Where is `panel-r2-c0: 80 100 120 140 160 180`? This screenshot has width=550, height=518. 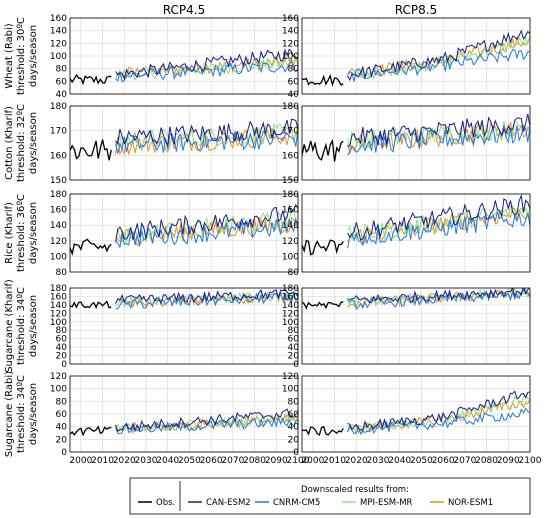
panel-r2-c0: 80 100 120 140 160 180 is located at coordinates (174, 234).